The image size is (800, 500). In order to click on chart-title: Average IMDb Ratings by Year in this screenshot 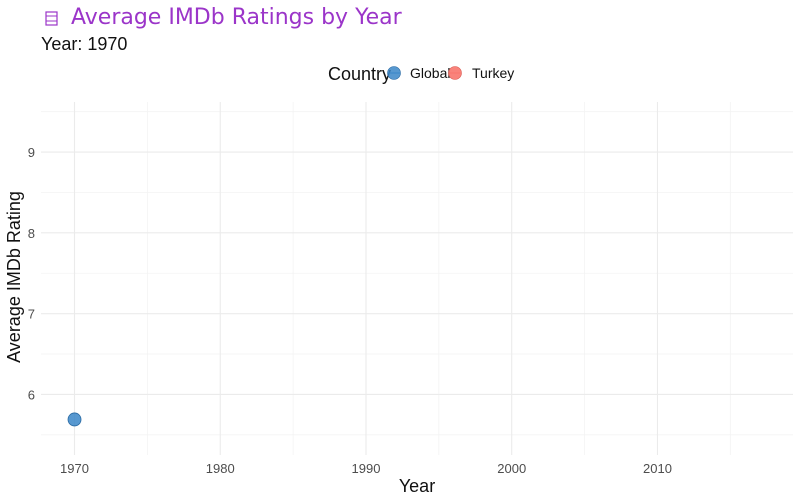, I will do `click(224, 17)`.